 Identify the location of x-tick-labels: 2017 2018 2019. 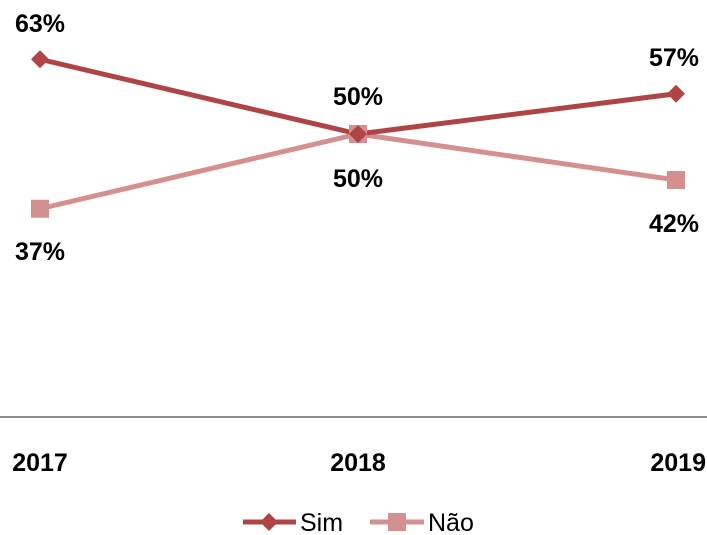
(359, 463).